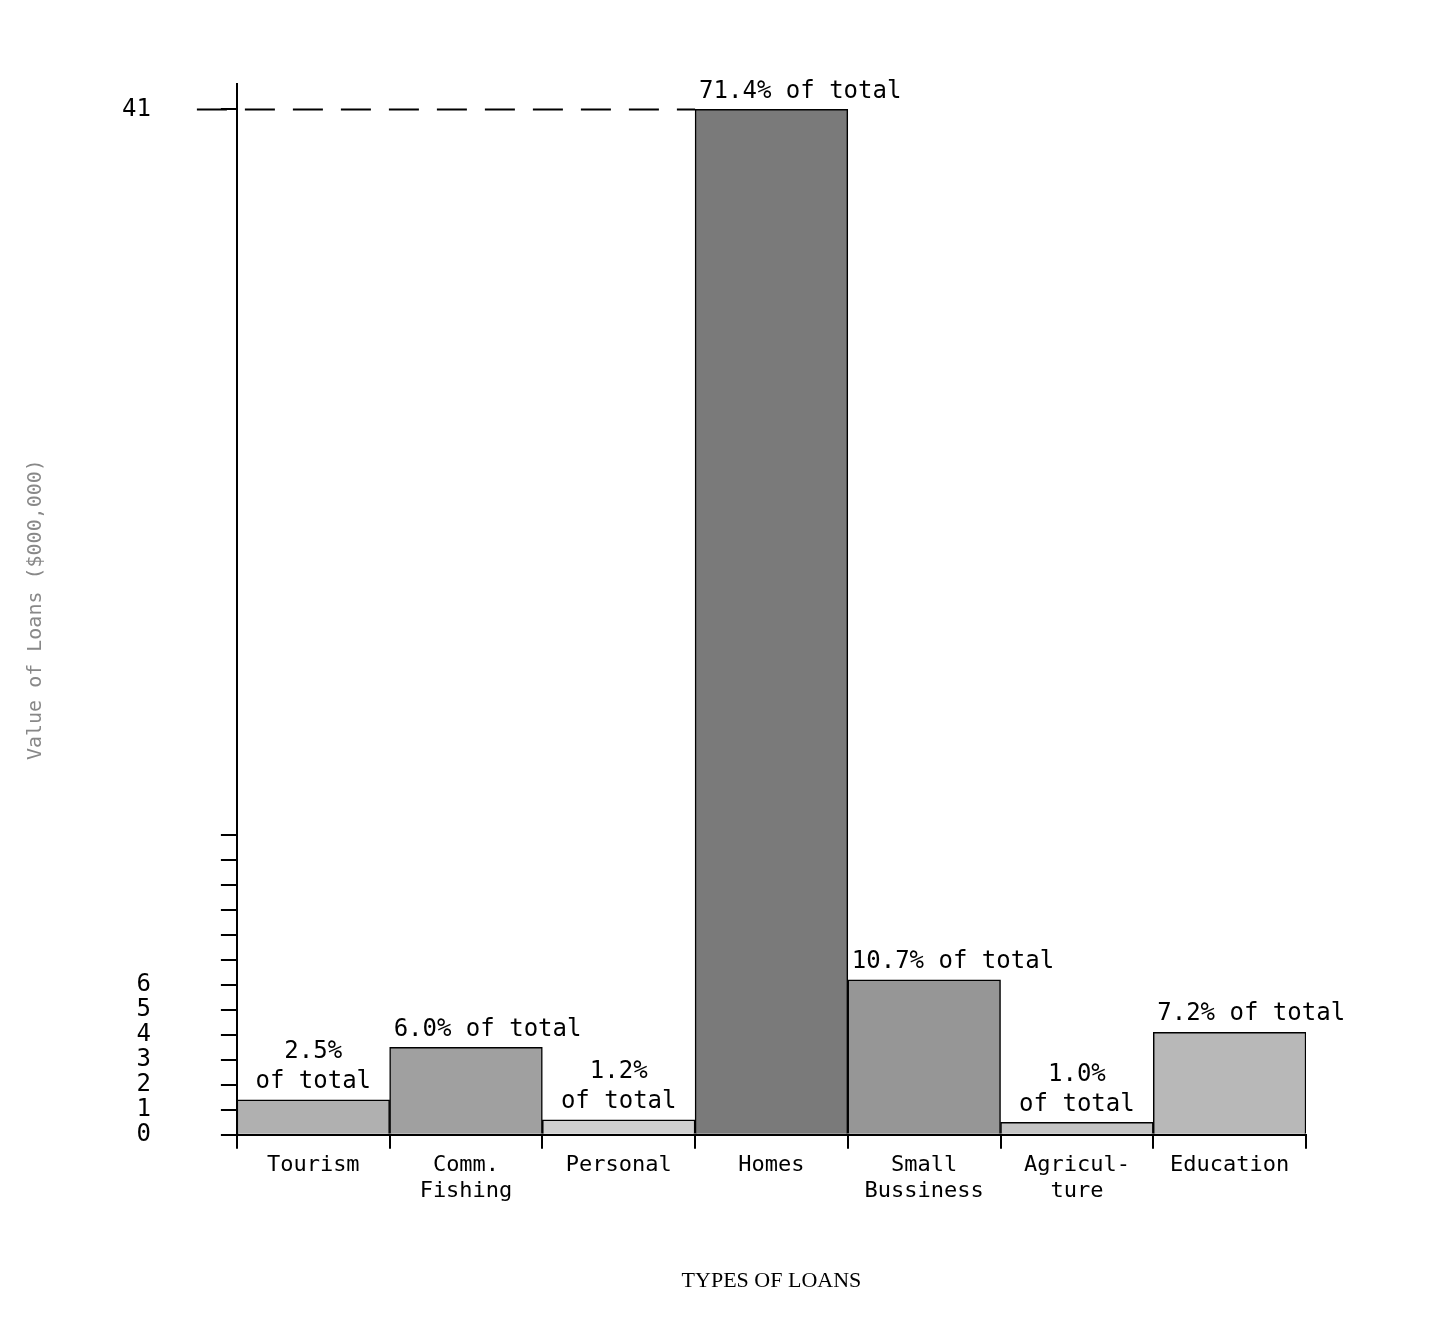 The height and width of the screenshot is (1318, 1456). I want to click on x-tick-label: Small Bussiness, so click(924, 1176).